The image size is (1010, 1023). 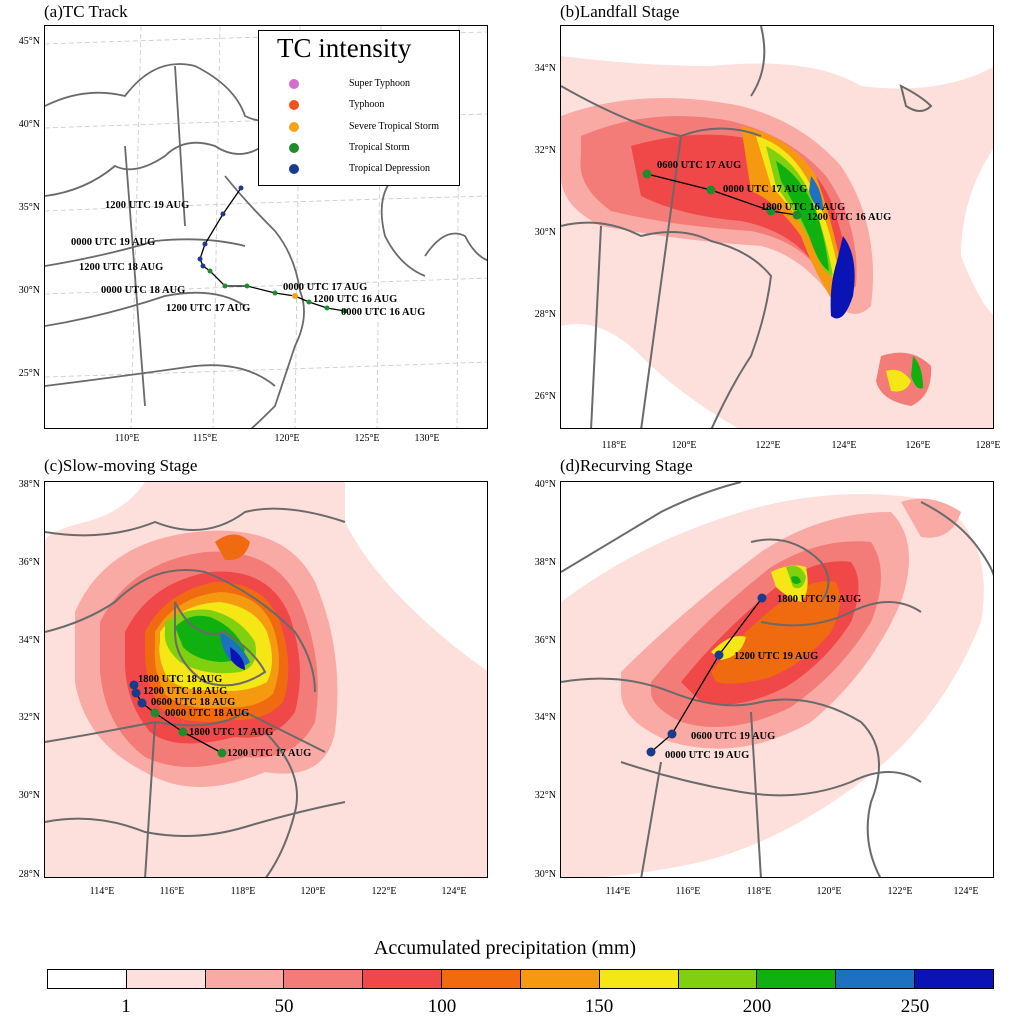 I want to click on track-label: 0000 UTC 18 AUG, so click(x=143, y=290).